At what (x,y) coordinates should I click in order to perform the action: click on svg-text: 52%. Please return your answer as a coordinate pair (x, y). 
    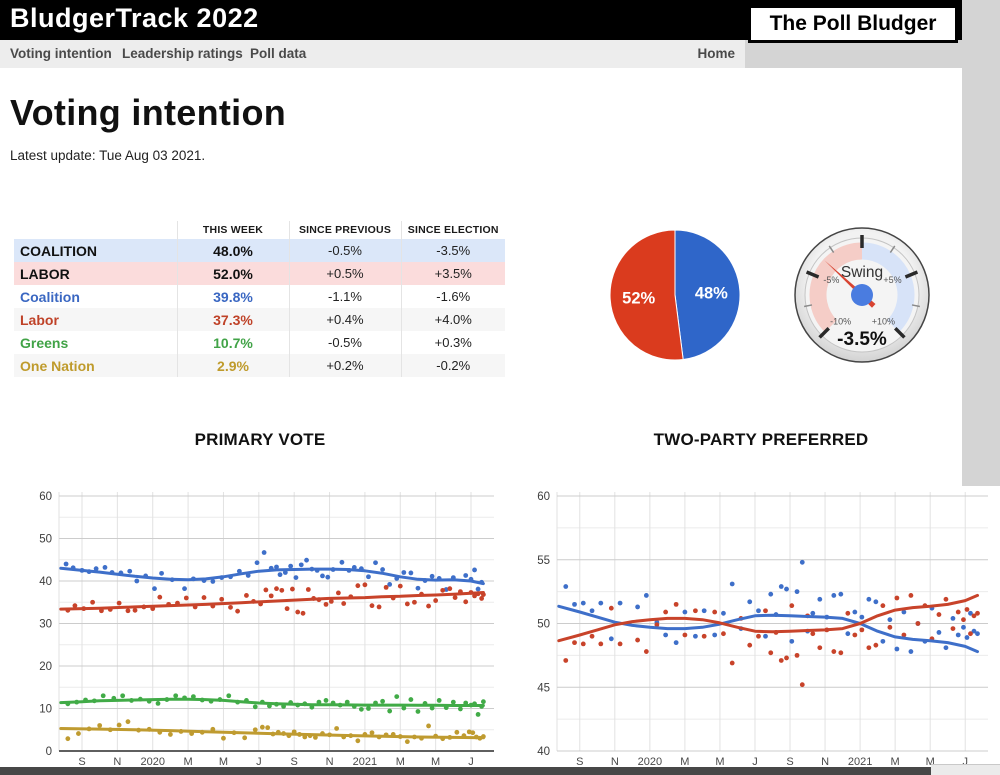
    Looking at the image, I should click on (638, 298).